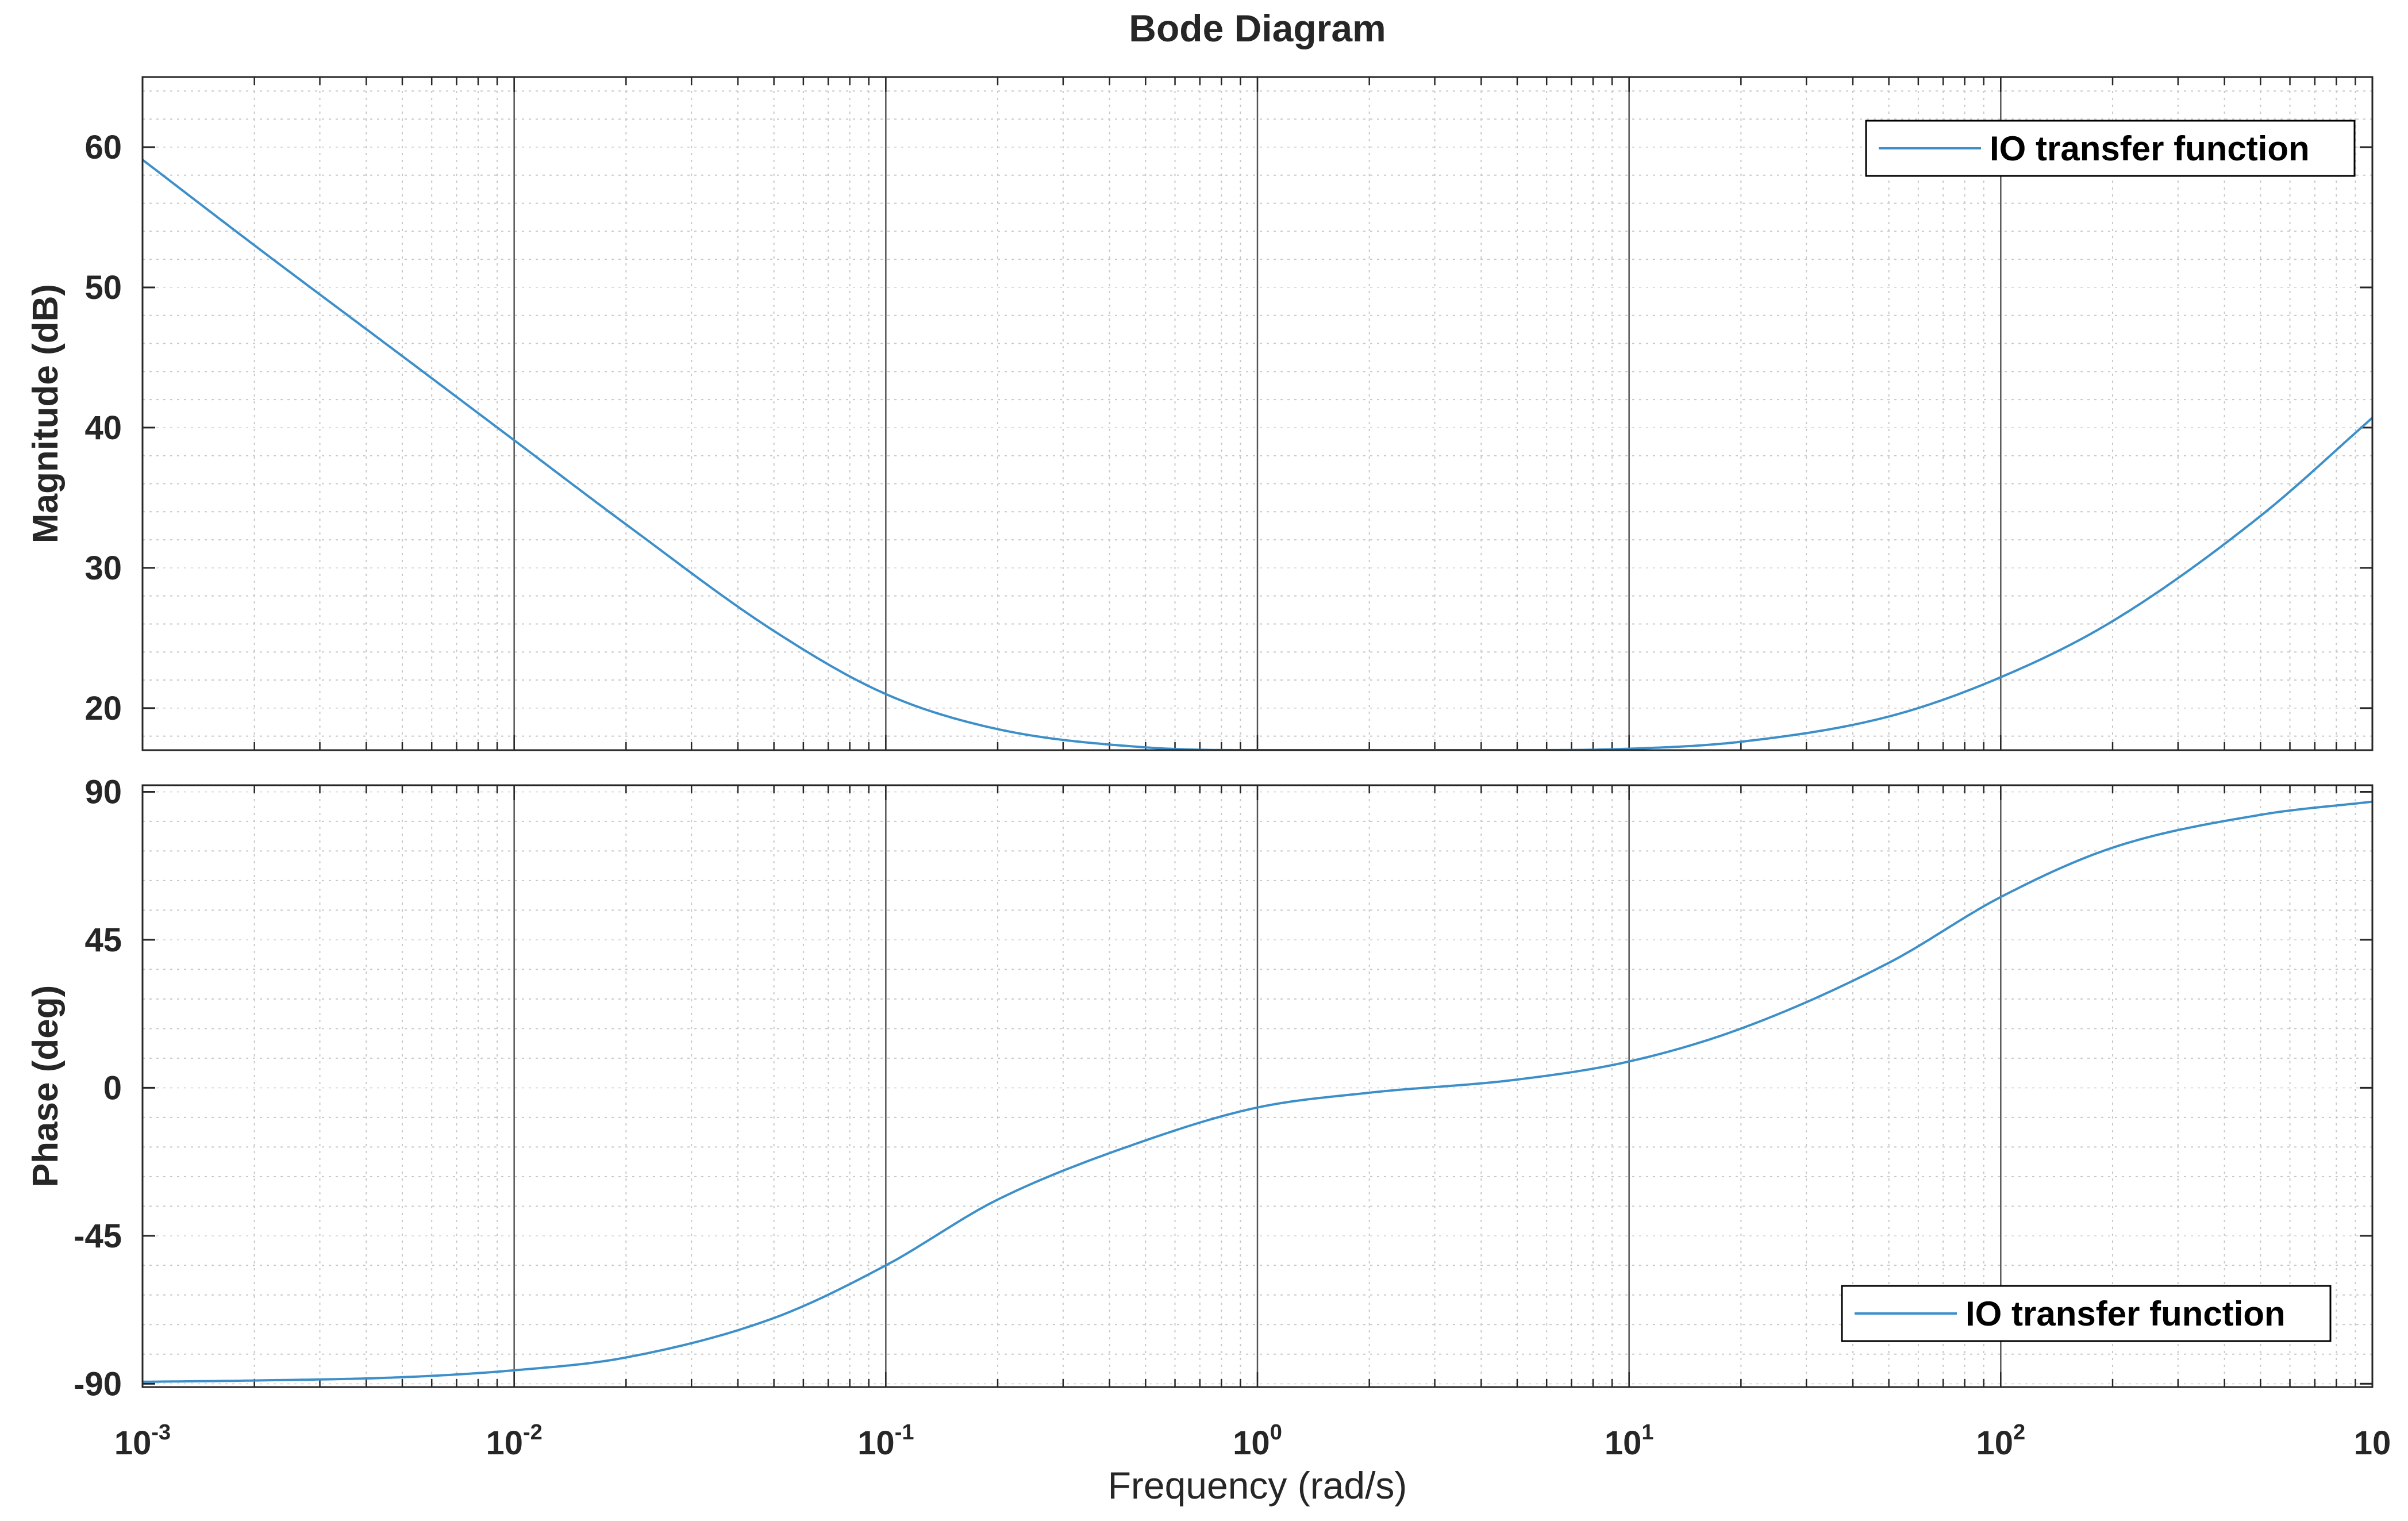 This screenshot has width=2408, height=1521. What do you see at coordinates (103, 568) in the screenshot?
I see `magnitude-ytick-label: 30` at bounding box center [103, 568].